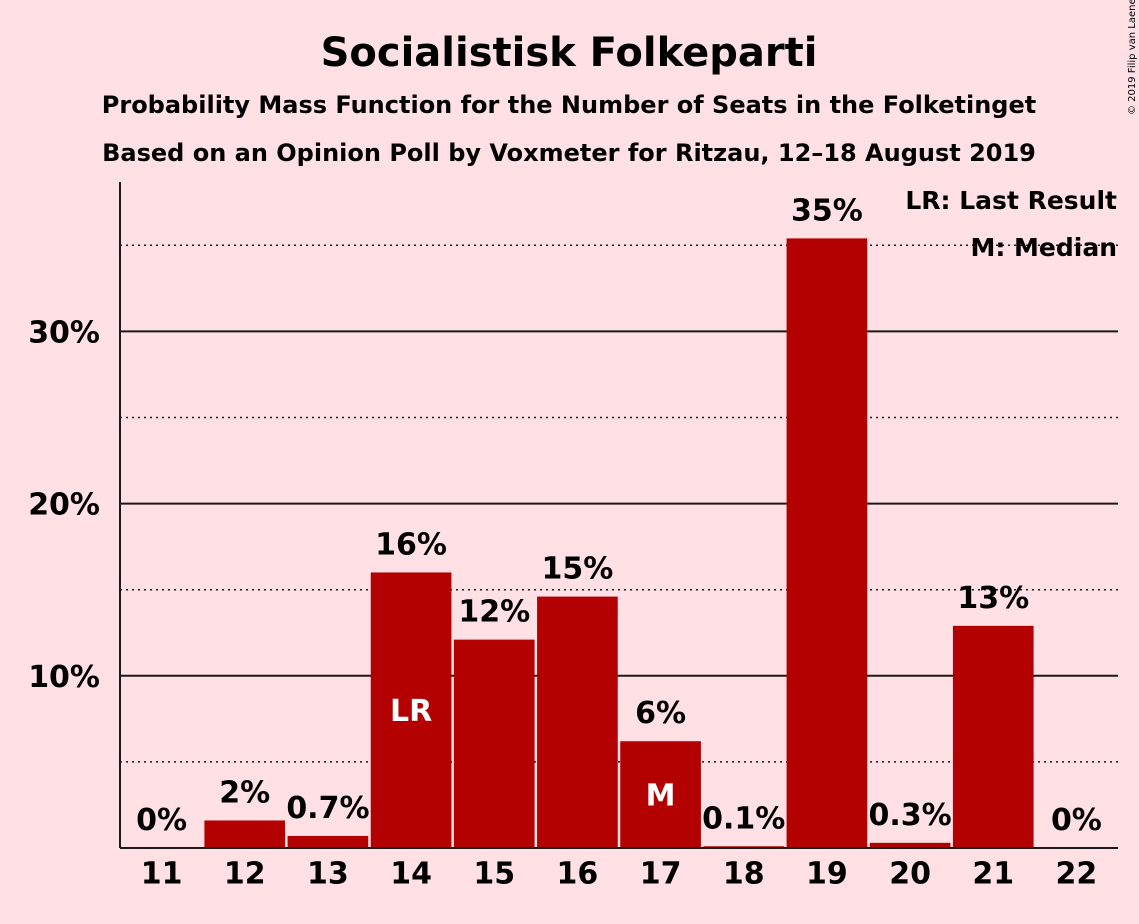 The image size is (1139, 924). I want to click on legend-last-result: LR: Last Result, so click(1011, 200).